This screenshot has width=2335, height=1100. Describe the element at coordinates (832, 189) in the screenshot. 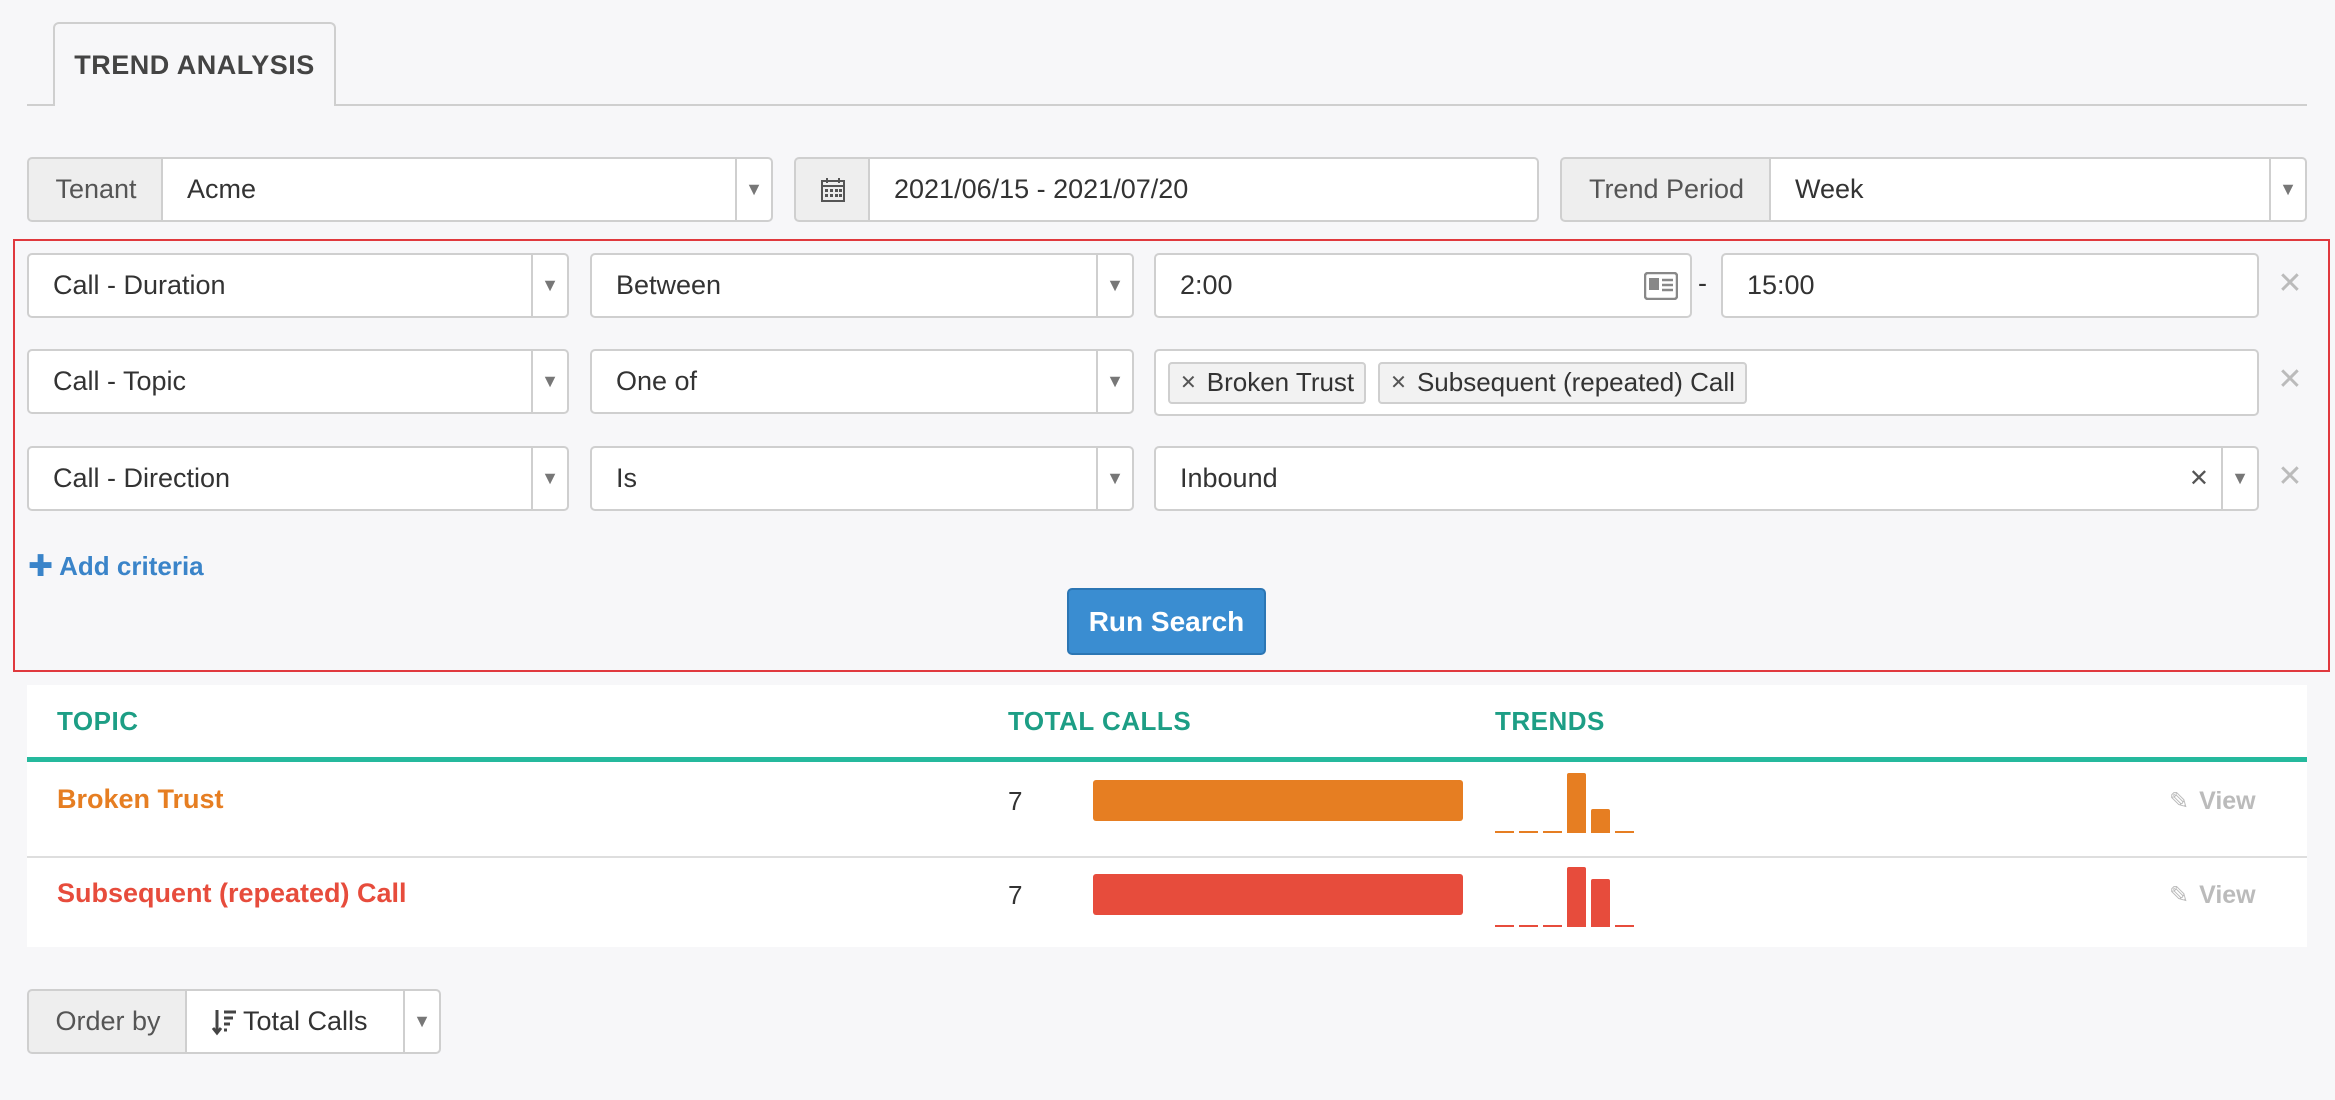

I see `calendar-icon` at that location.